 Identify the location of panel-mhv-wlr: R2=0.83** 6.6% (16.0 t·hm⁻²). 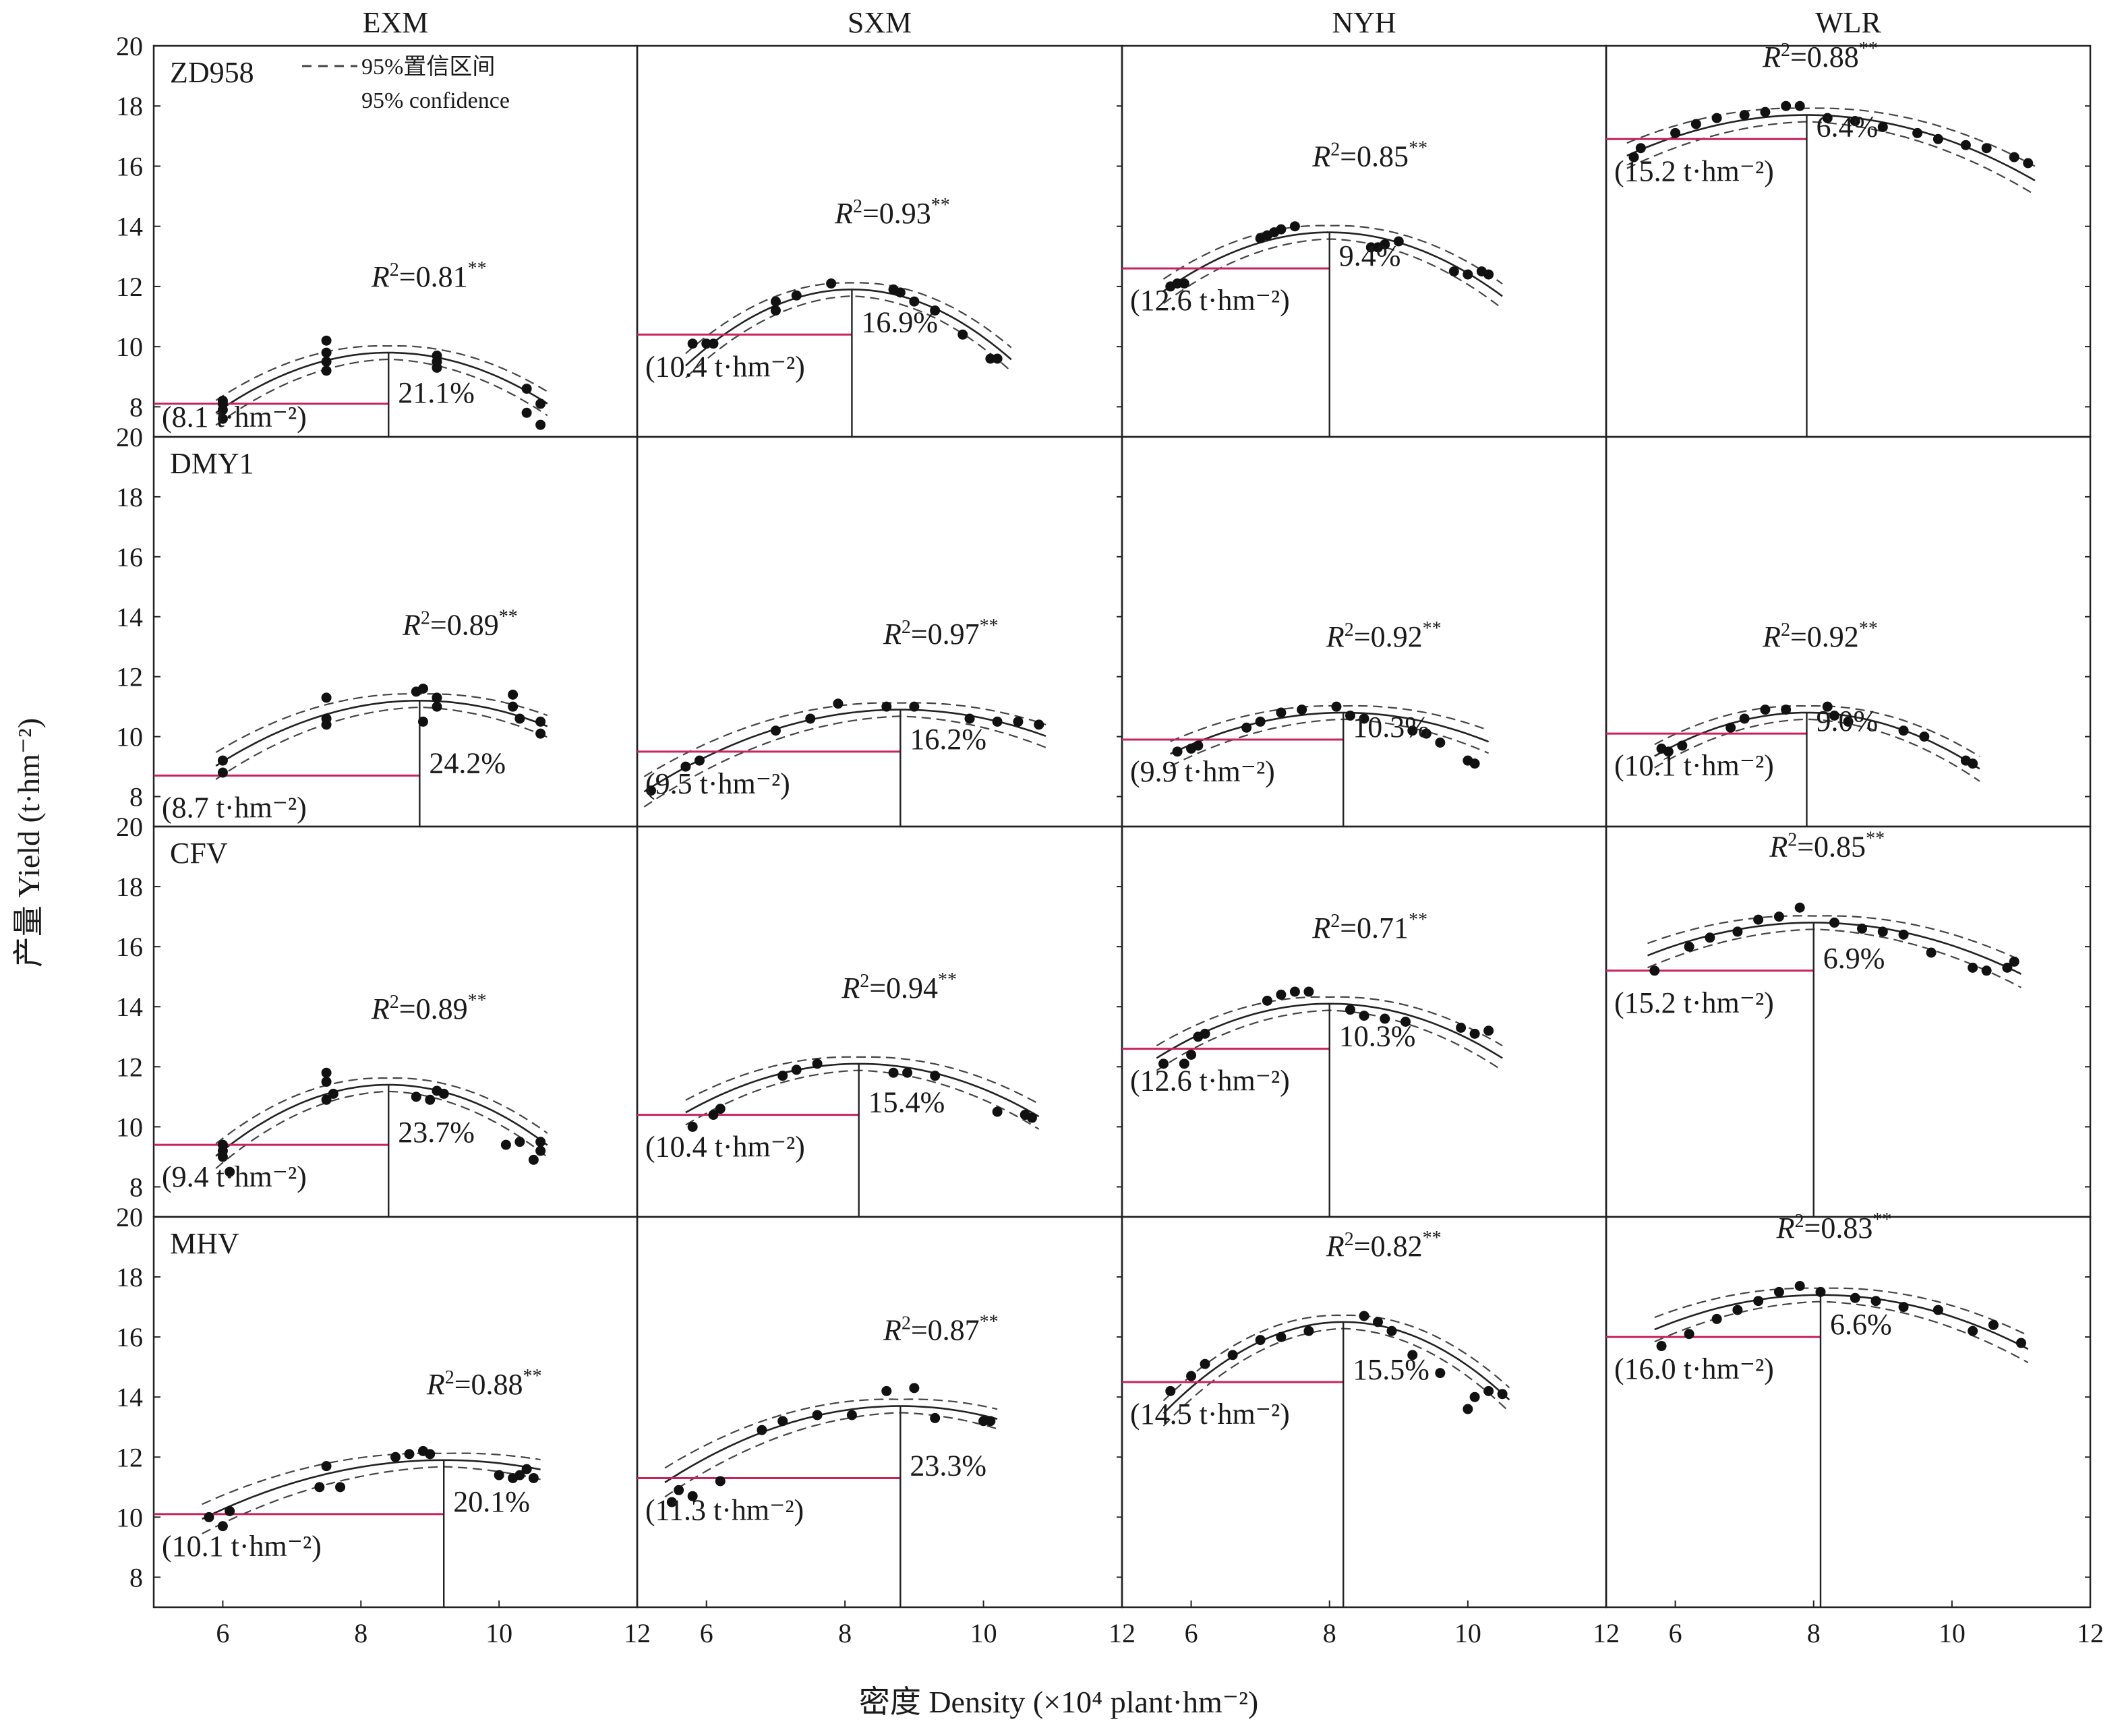
(1848, 1409).